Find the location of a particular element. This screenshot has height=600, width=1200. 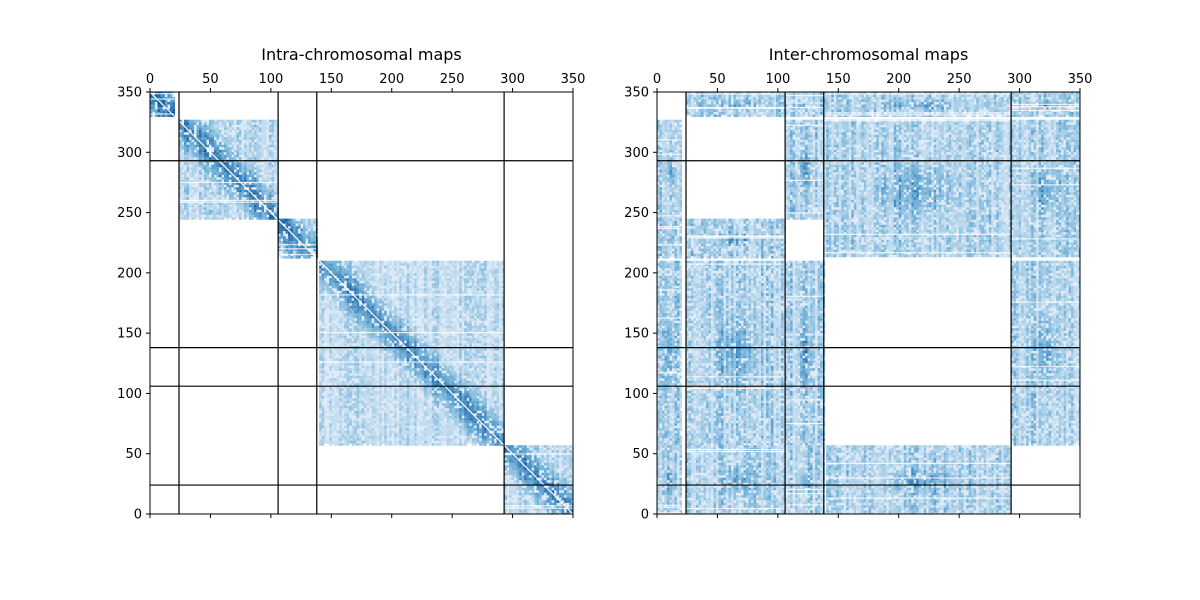

y-tick-label: 50 is located at coordinates (133, 454).